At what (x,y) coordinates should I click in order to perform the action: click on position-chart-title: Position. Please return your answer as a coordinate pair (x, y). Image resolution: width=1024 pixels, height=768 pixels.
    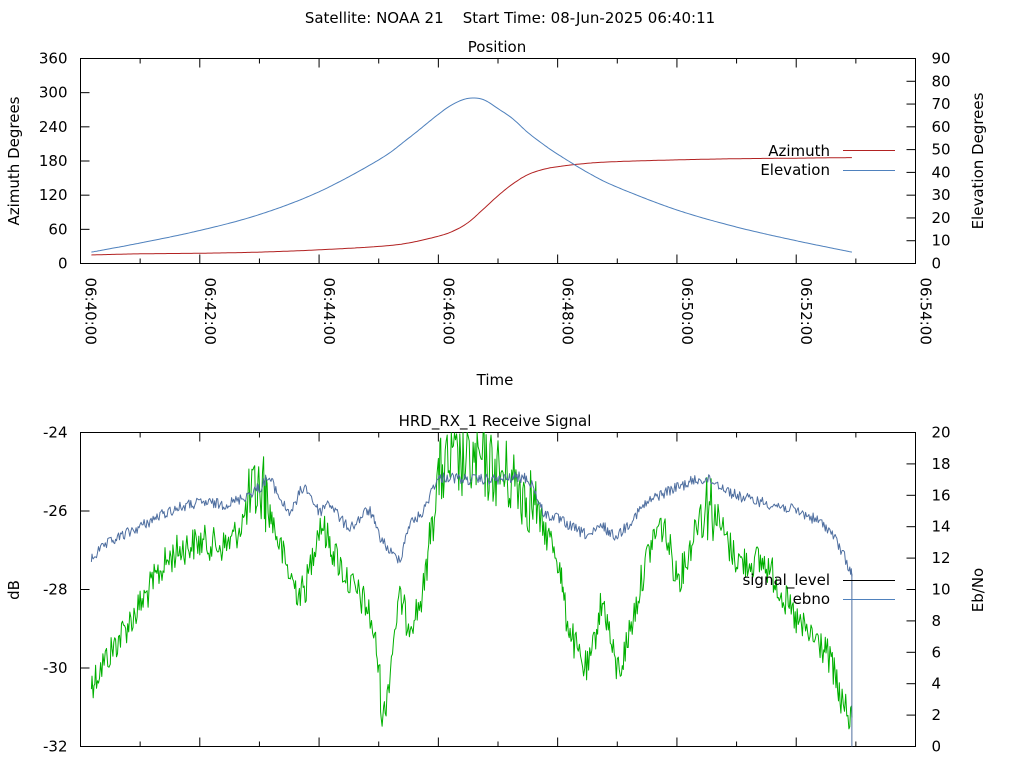
    Looking at the image, I should click on (497, 47).